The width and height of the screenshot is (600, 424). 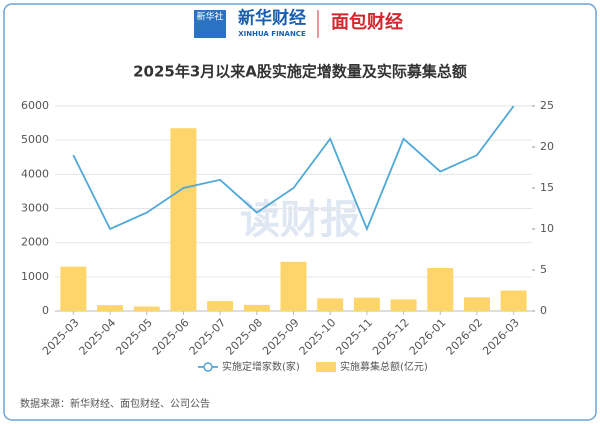 What do you see at coordinates (272, 34) in the screenshot?
I see `brand-en: XINHUA FINANCE` at bounding box center [272, 34].